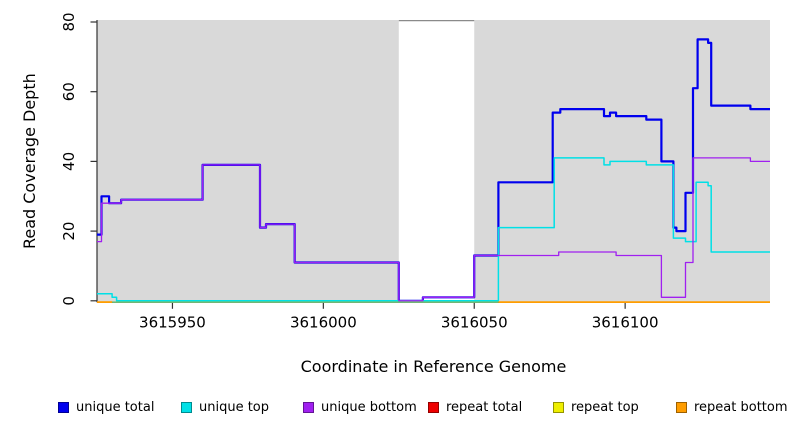 This screenshot has height=432, width=792. I want to click on y-axis-title: Read Coverage Depth, so click(29, 161).